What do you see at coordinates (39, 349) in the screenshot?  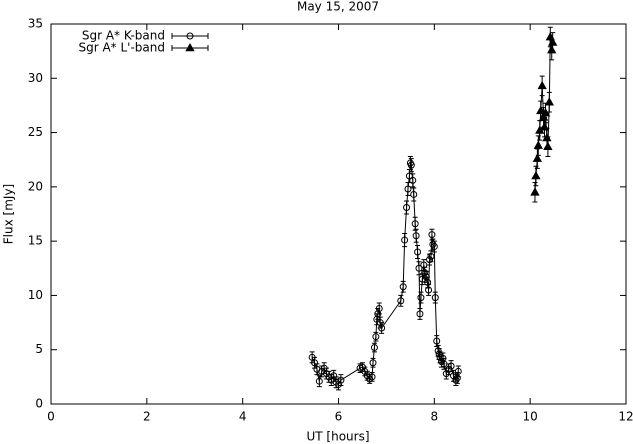 I see `y-tick-label: 5` at bounding box center [39, 349].